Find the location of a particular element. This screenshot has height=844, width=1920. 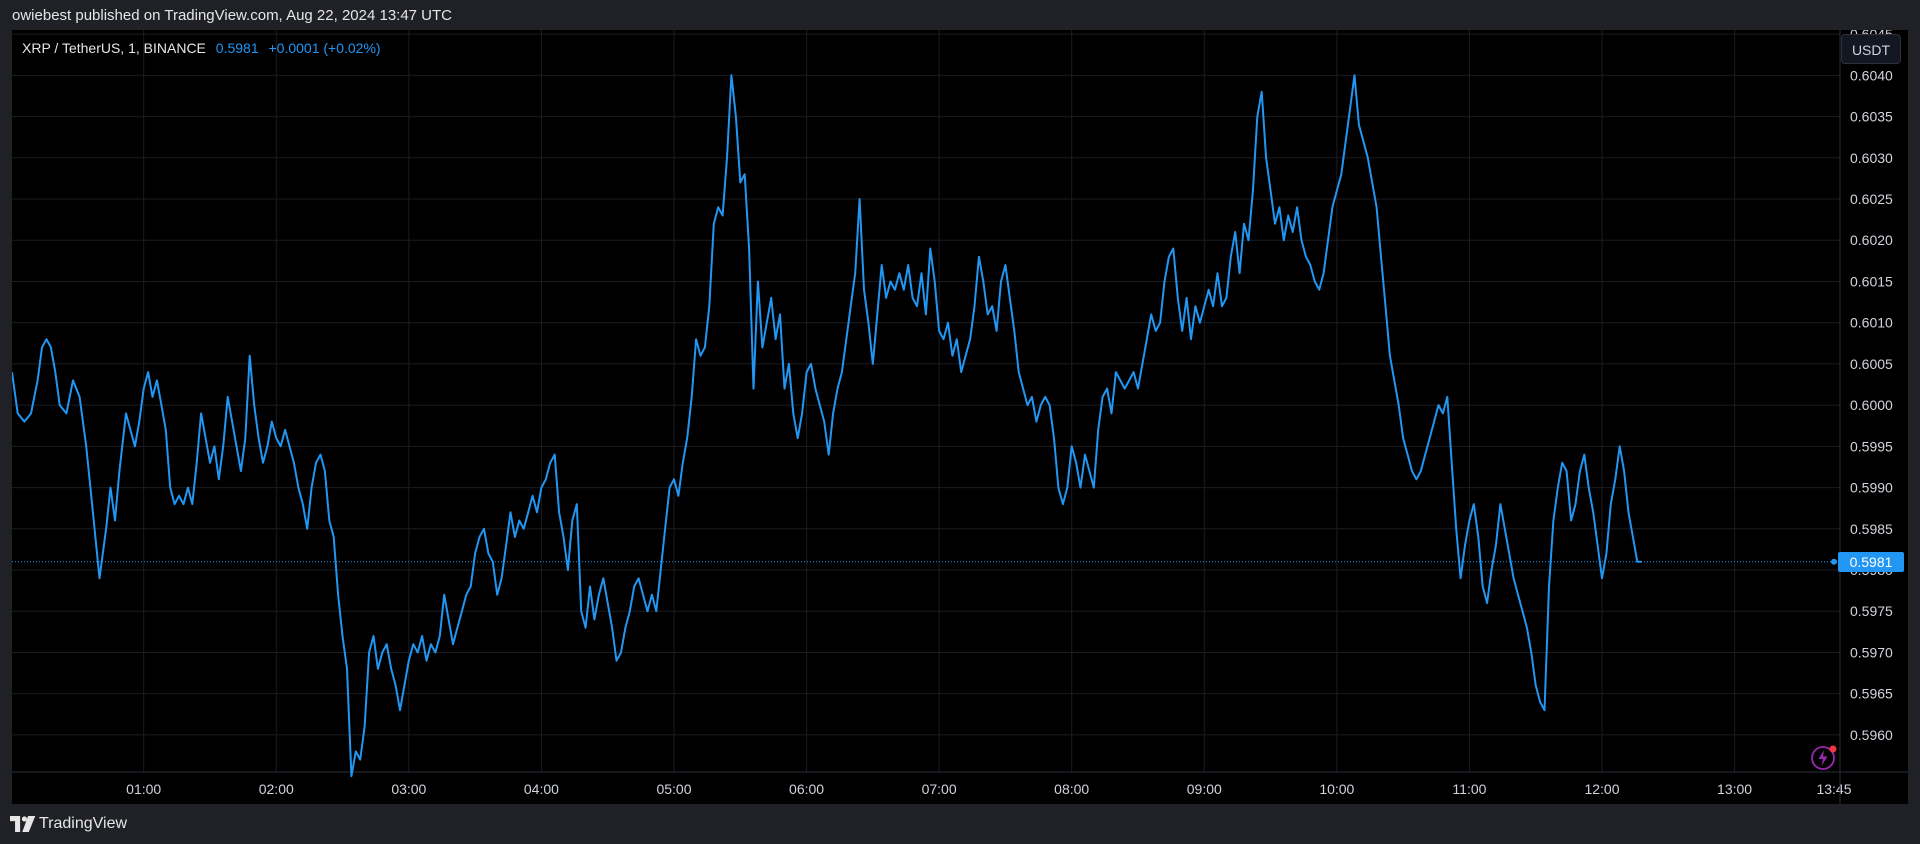

y-tick-label: 0.6030 is located at coordinates (1871, 158).